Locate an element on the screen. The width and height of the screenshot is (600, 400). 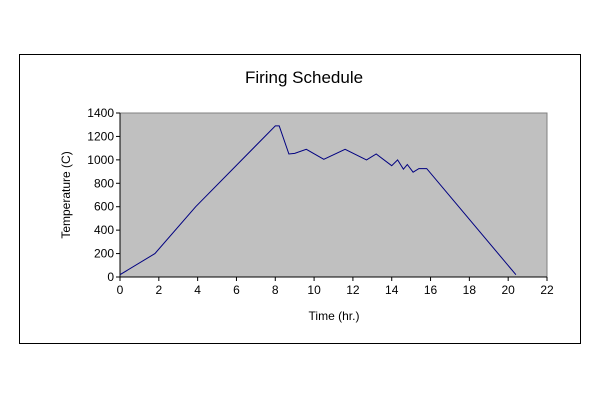
x-tick-label: 16 is located at coordinates (431, 290).